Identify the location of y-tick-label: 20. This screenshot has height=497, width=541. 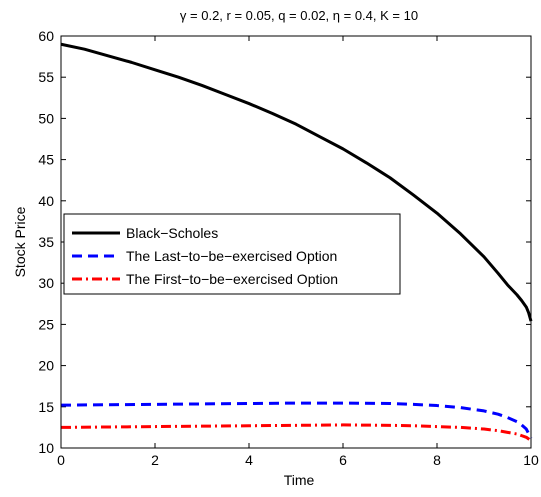
(46, 366).